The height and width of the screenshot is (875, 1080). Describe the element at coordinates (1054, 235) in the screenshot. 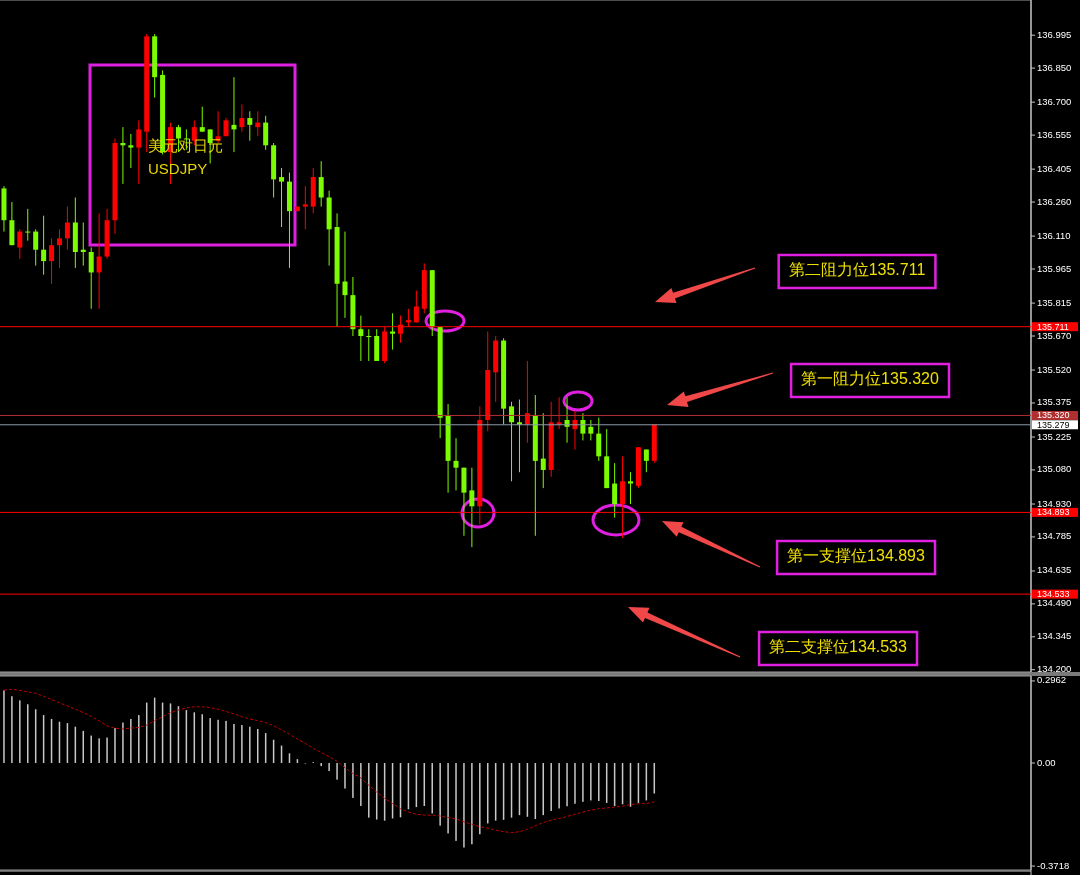

I see `y-tick-label: 136.110` at that location.